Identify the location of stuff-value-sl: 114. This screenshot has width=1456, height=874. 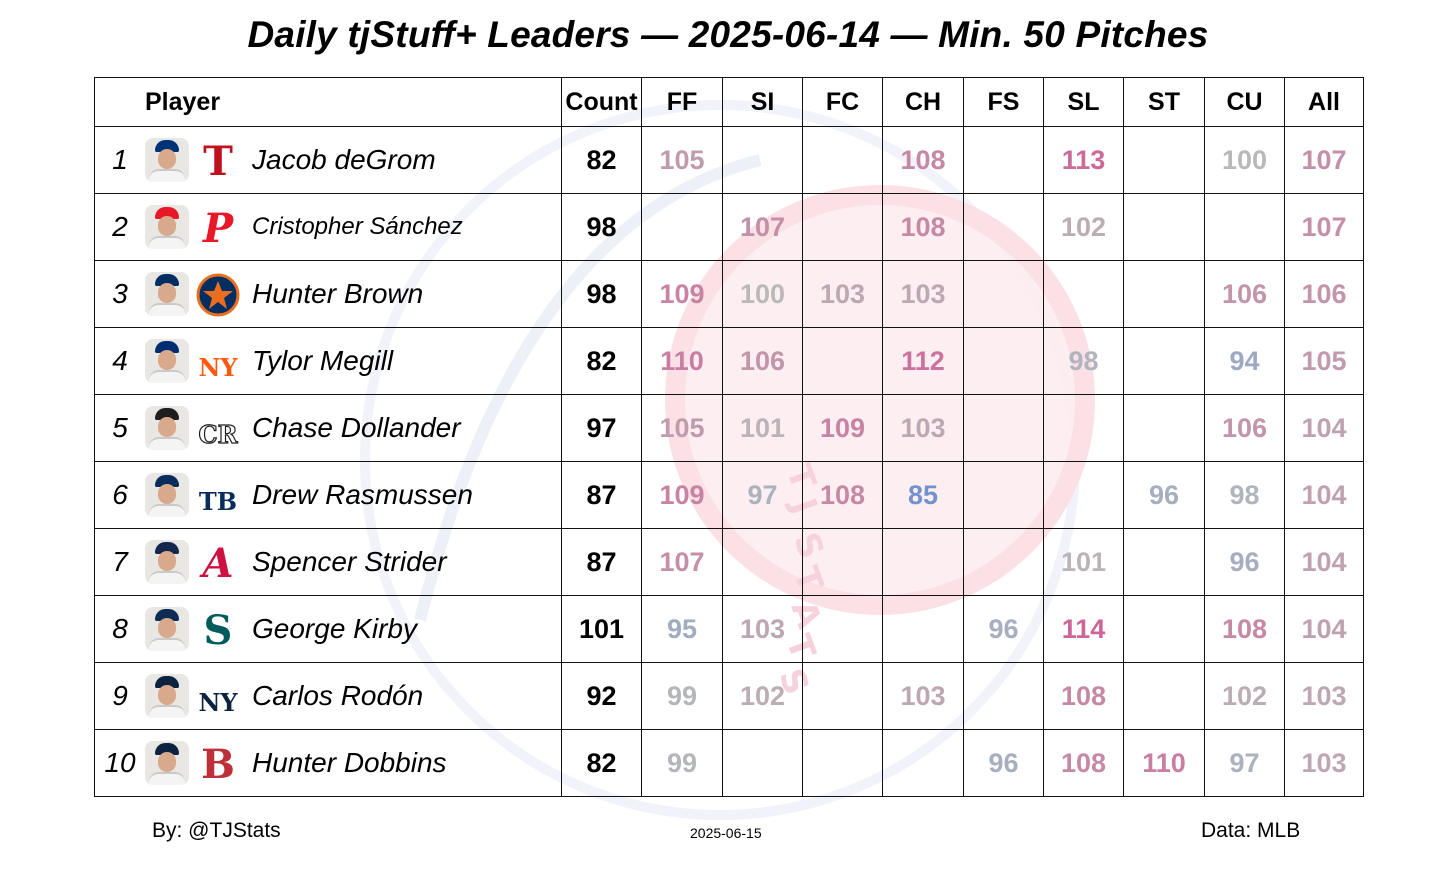
(1083, 629).